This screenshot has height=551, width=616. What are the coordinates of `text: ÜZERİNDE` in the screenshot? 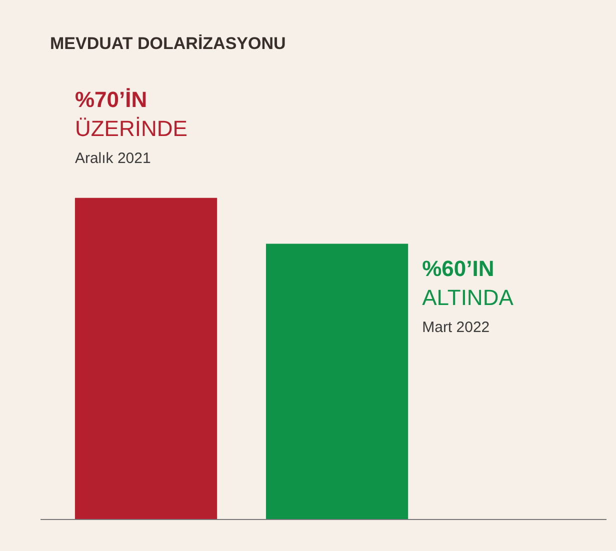 It's located at (131, 128).